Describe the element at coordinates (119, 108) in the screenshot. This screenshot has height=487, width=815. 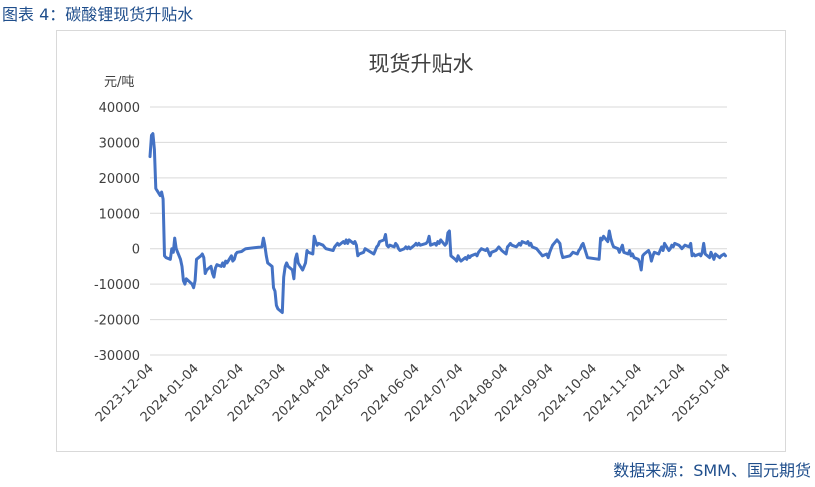
I see `y-tick-label: 40000` at that location.